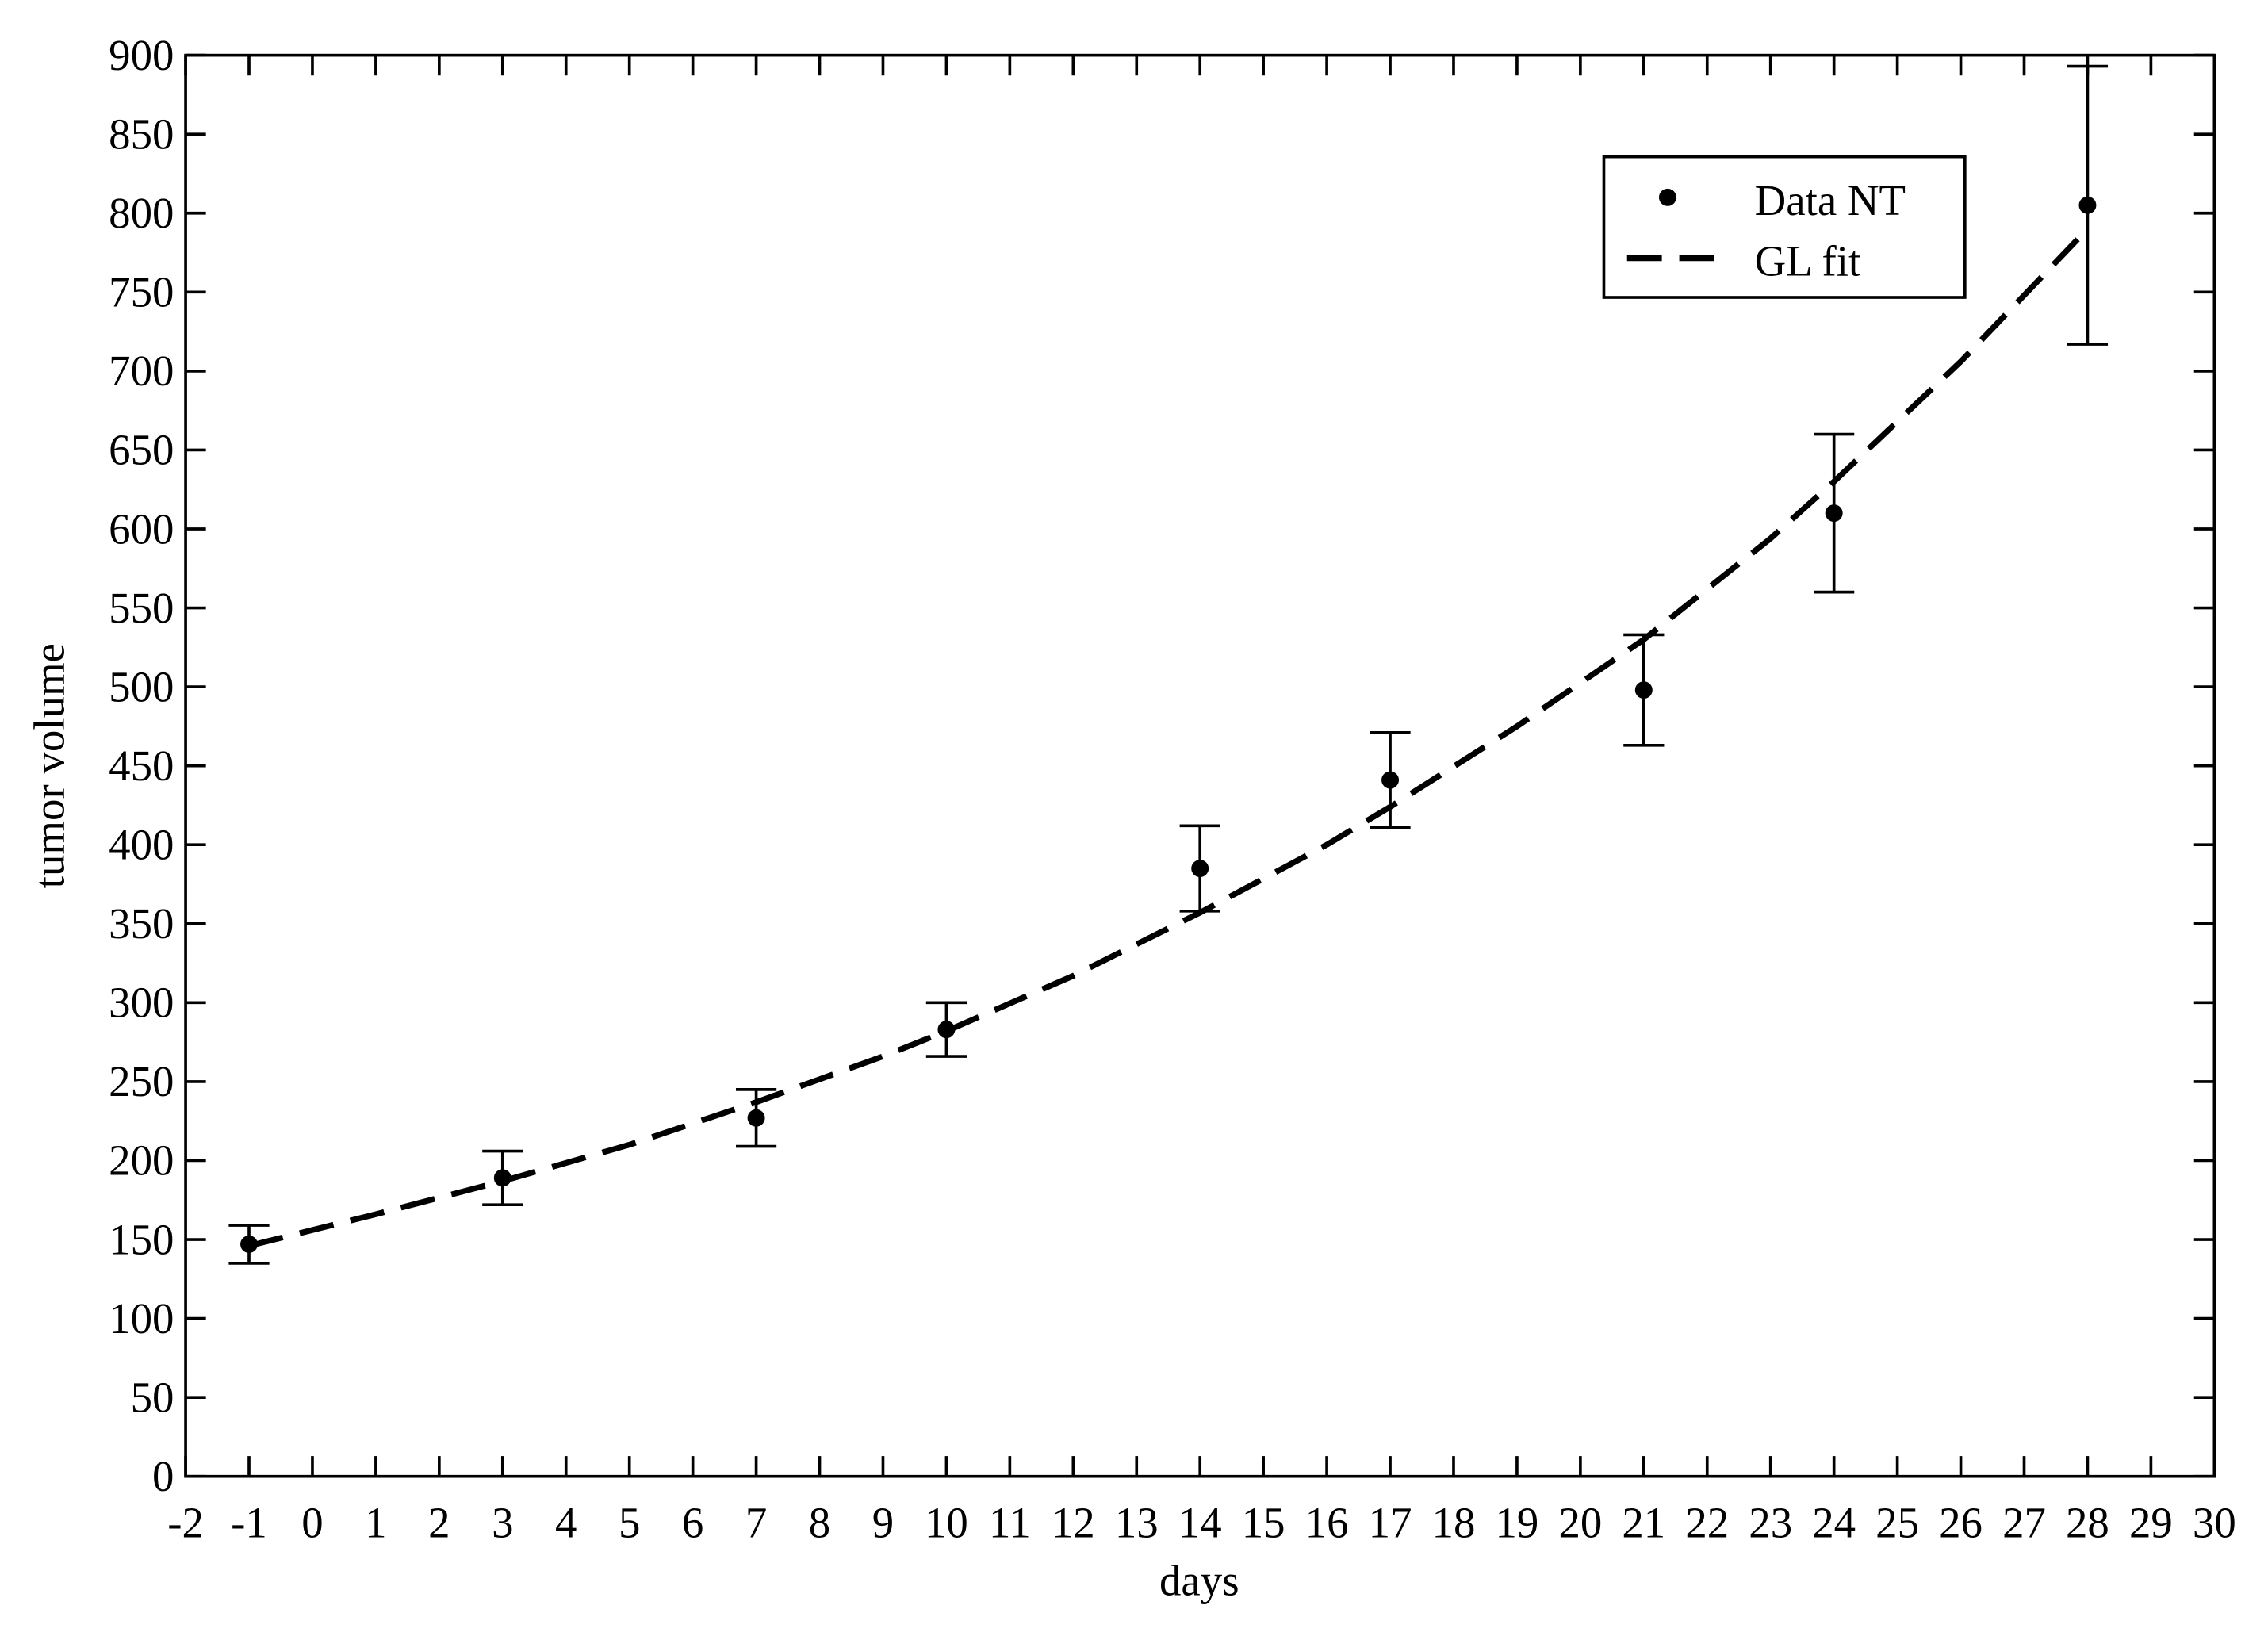 Image resolution: width=2268 pixels, height=1636 pixels. I want to click on x-tick-label: 2, so click(439, 1523).